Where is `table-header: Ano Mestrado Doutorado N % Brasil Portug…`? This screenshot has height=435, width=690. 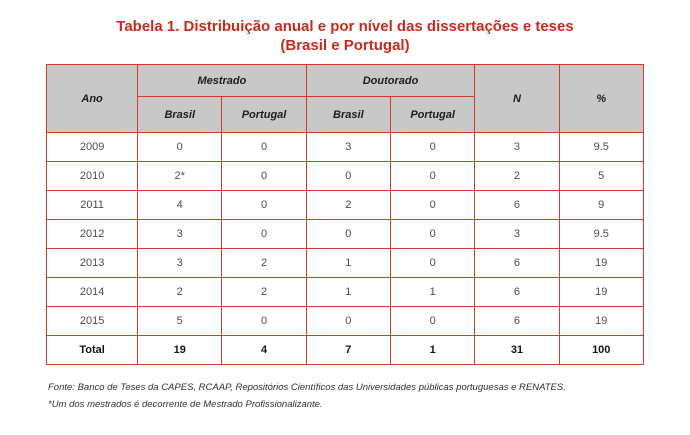
table-header: Ano Mestrado Doutorado N % Brasil Portug… is located at coordinates (345, 99).